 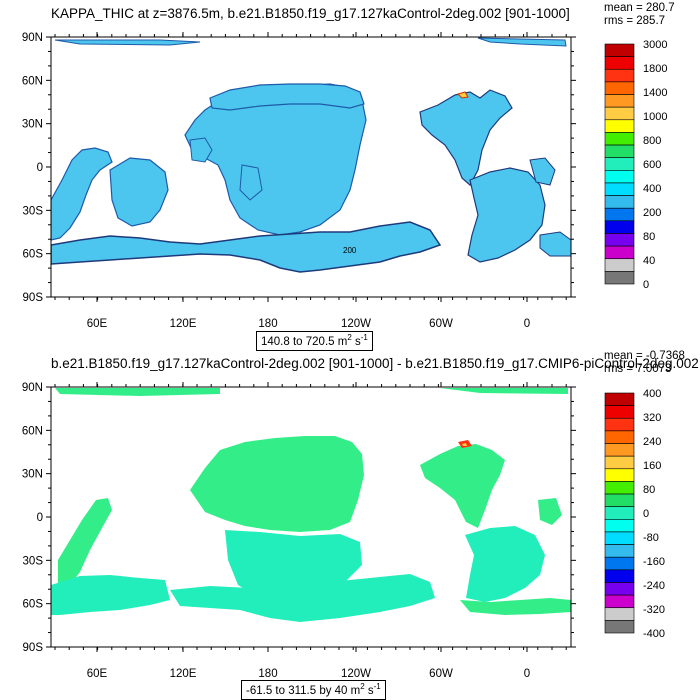 I want to click on north-pacific, so click(x=287, y=97).